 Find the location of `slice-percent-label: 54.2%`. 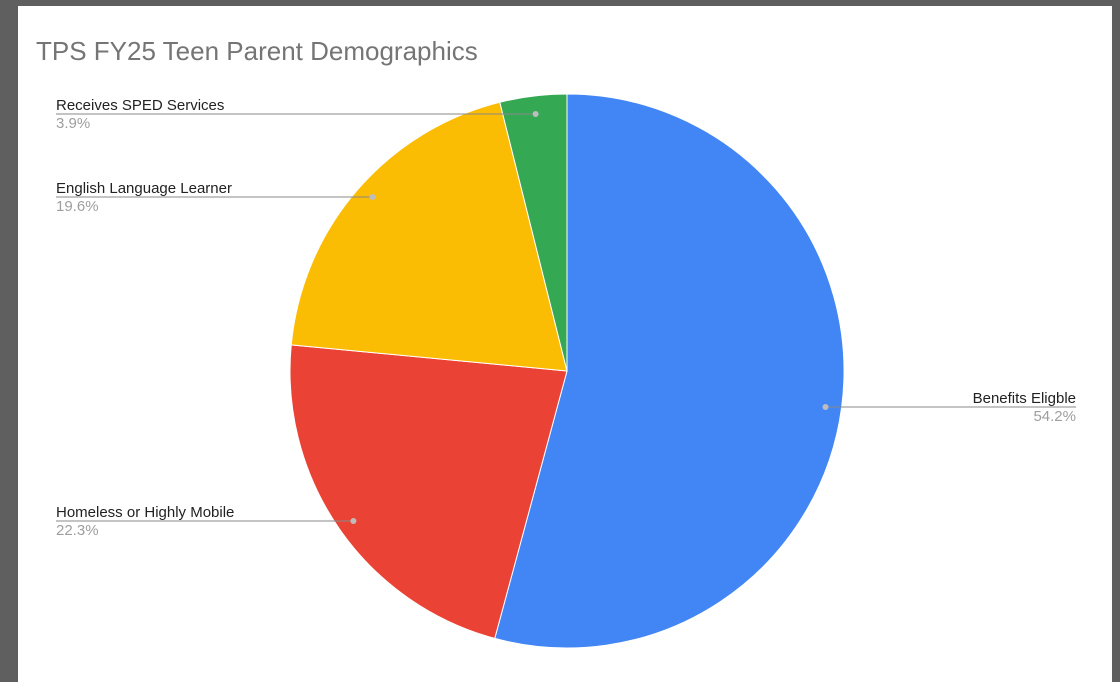

slice-percent-label: 54.2% is located at coordinates (1054, 416).